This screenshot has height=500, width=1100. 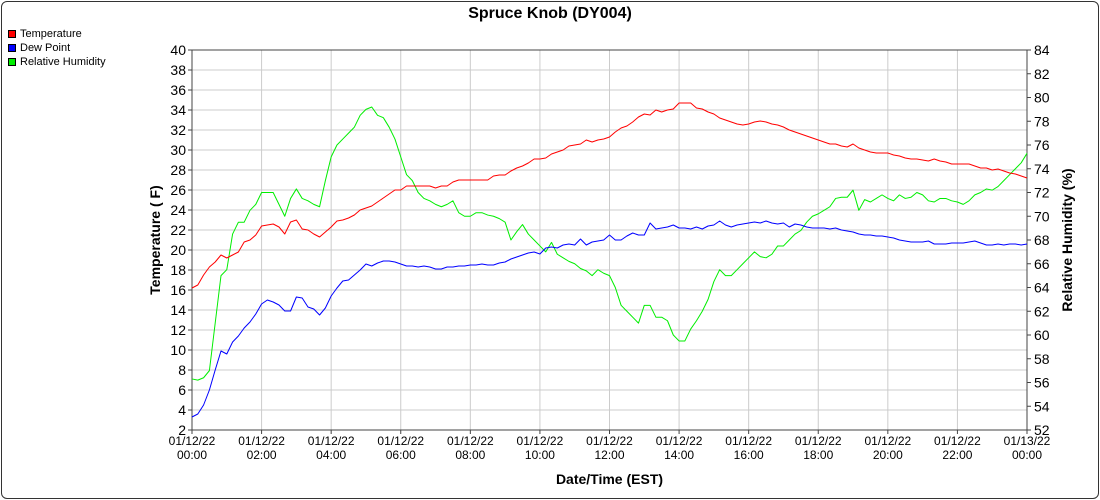 What do you see at coordinates (178, 190) in the screenshot?
I see `y-left-tick-label: 26` at bounding box center [178, 190].